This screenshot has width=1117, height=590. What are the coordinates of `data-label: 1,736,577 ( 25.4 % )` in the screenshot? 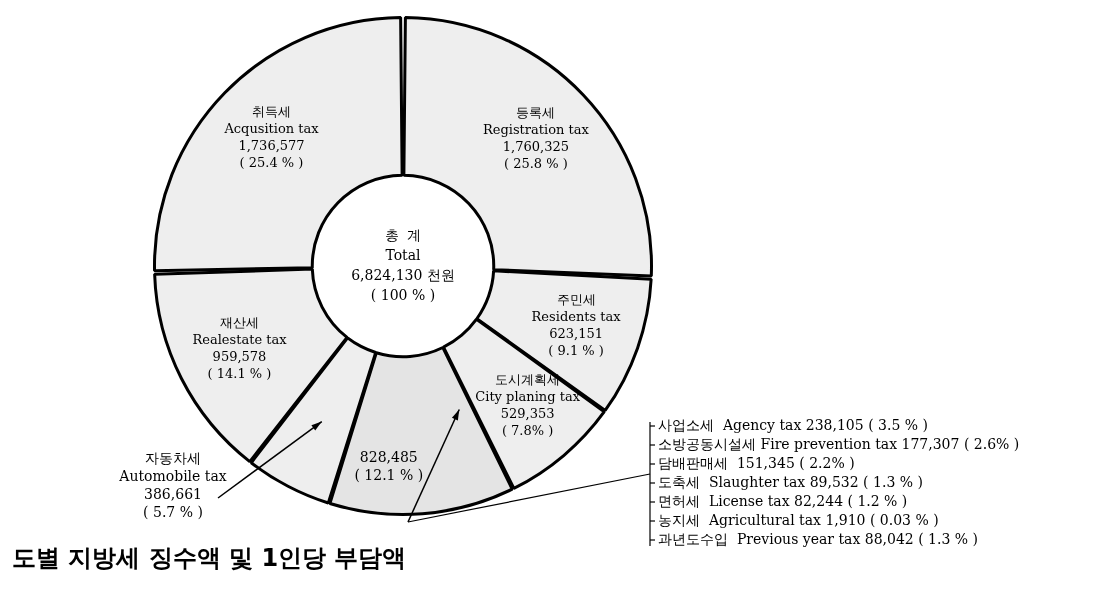 It's located at (271, 154).